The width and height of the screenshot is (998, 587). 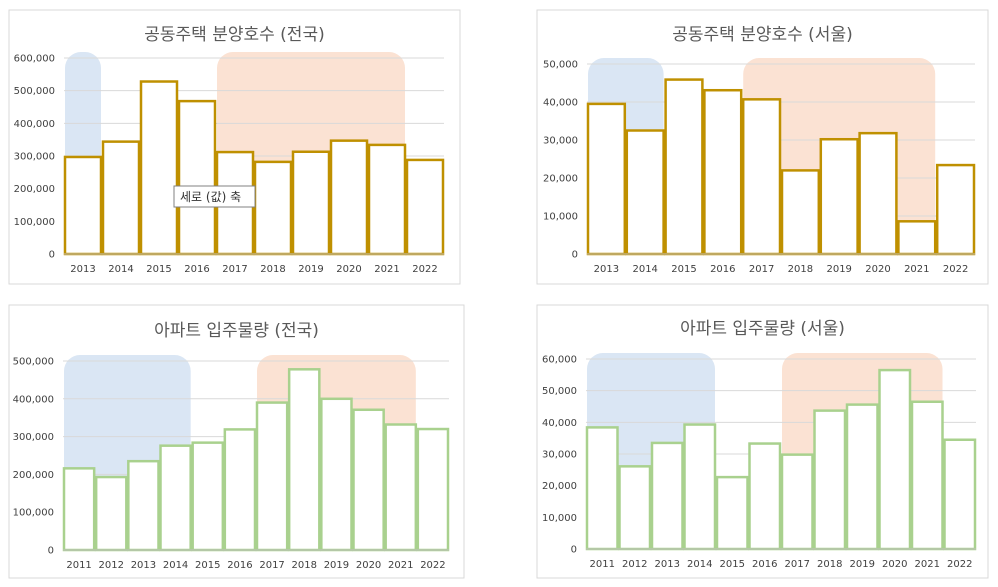 I want to click on y-tick-label: 200,000, so click(x=33, y=475).